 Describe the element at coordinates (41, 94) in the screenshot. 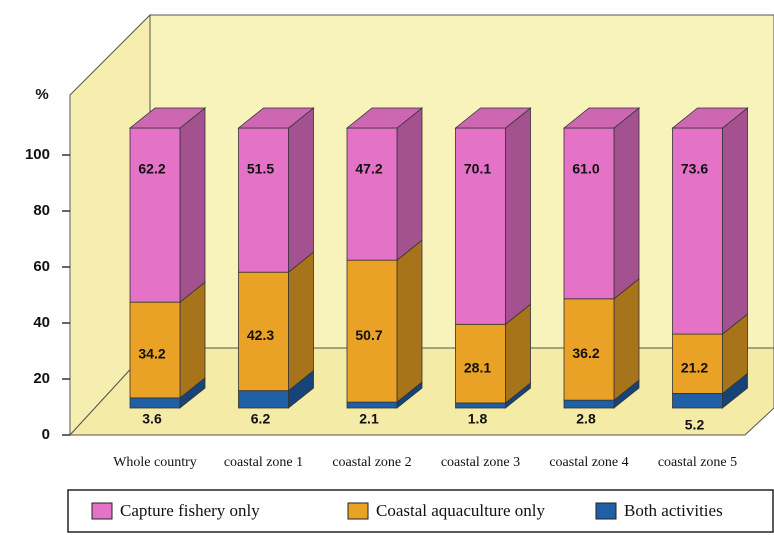

I see `y-axis-label: %` at that location.